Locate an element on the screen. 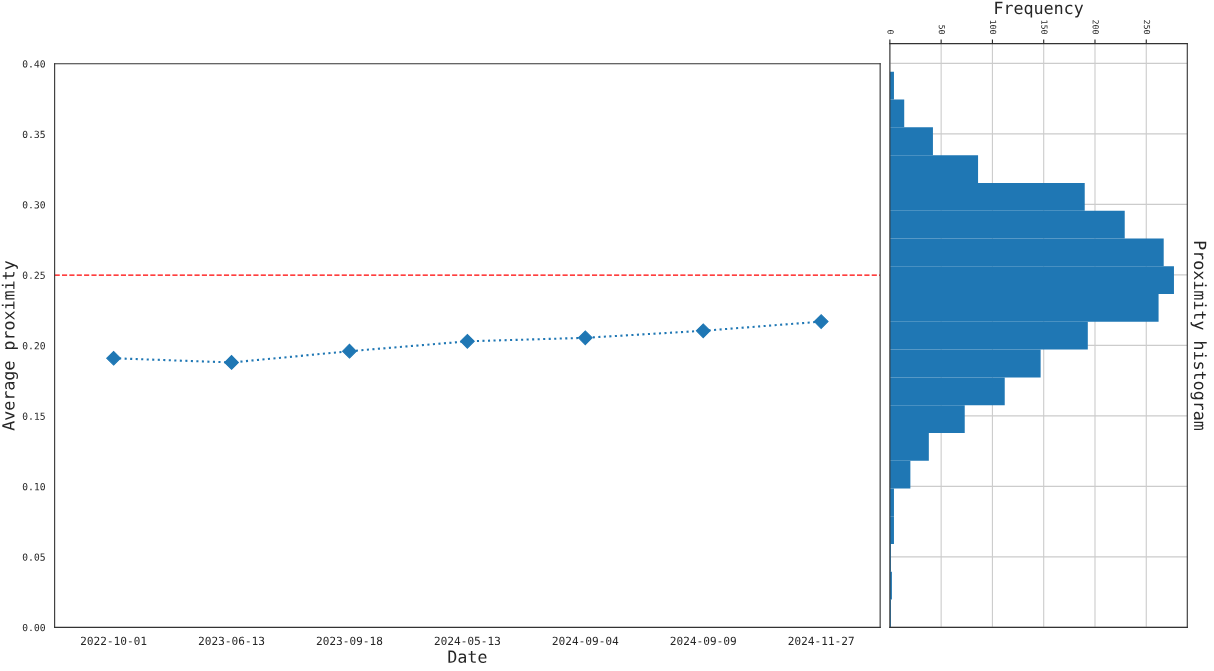  x-tick-label: 2023-06-13 is located at coordinates (231, 641).